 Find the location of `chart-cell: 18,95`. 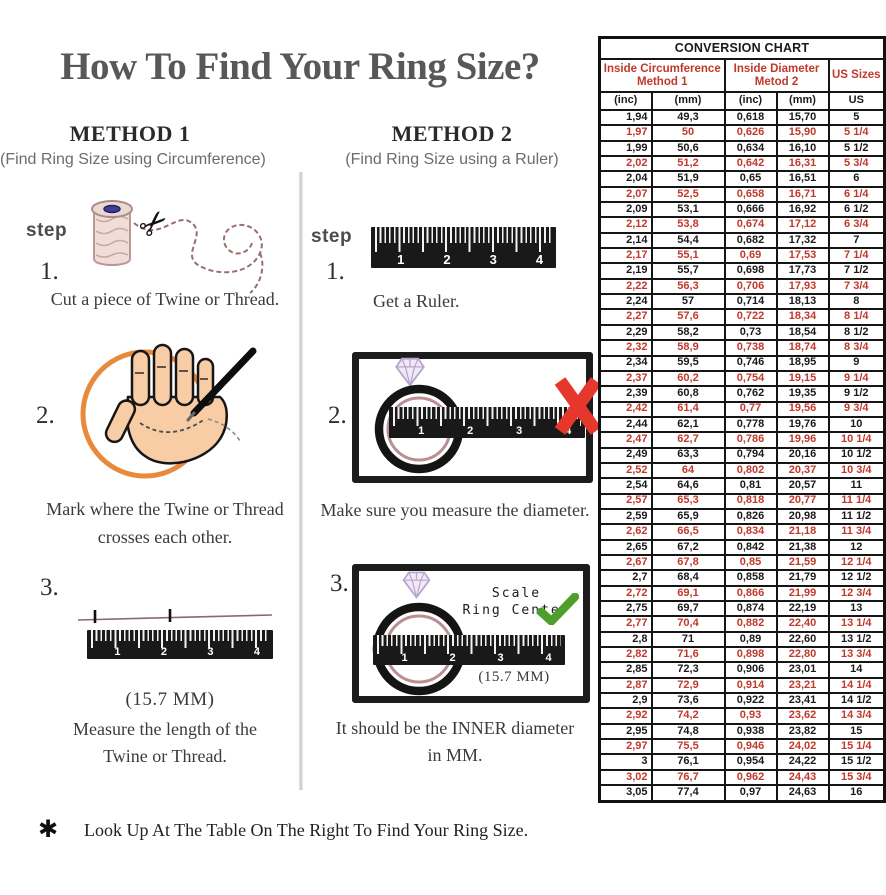

chart-cell: 18,95 is located at coordinates (802, 363).